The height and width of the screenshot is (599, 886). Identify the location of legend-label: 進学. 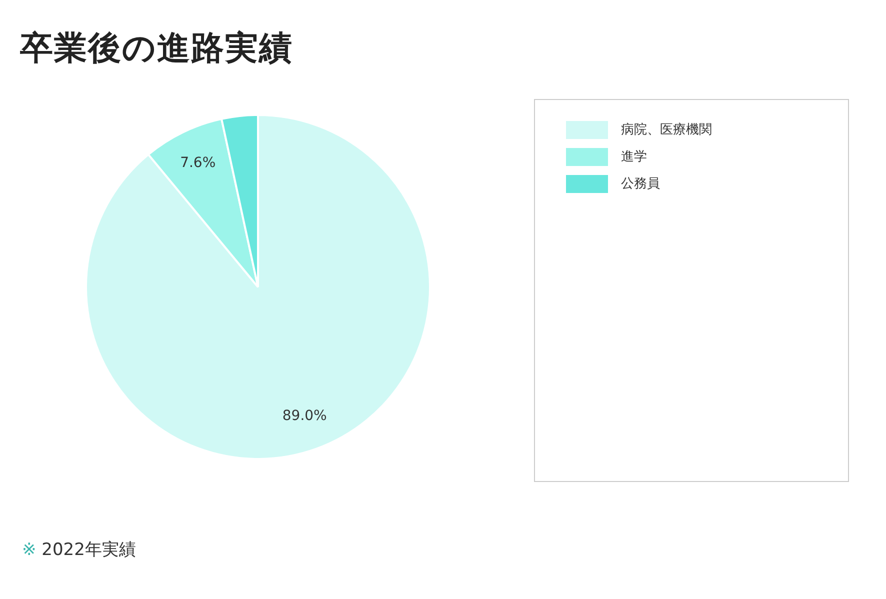
(634, 156).